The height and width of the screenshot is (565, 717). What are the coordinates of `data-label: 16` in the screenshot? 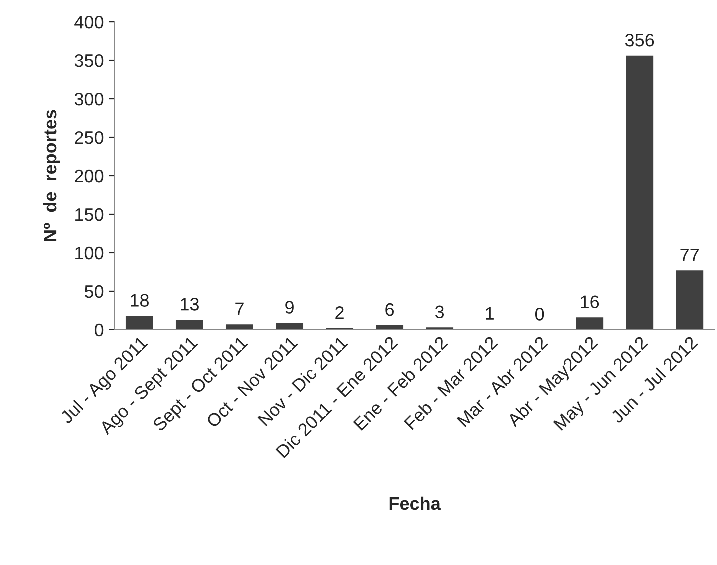 It's located at (590, 302).